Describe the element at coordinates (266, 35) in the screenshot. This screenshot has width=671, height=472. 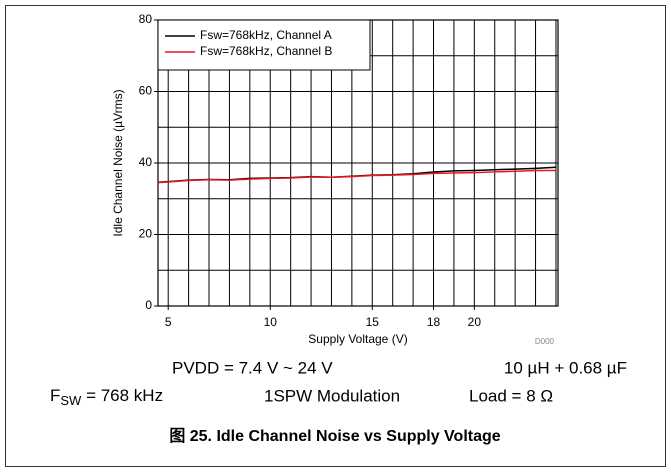
I see `legend-label: Fsw=768kHz, Channel A` at that location.